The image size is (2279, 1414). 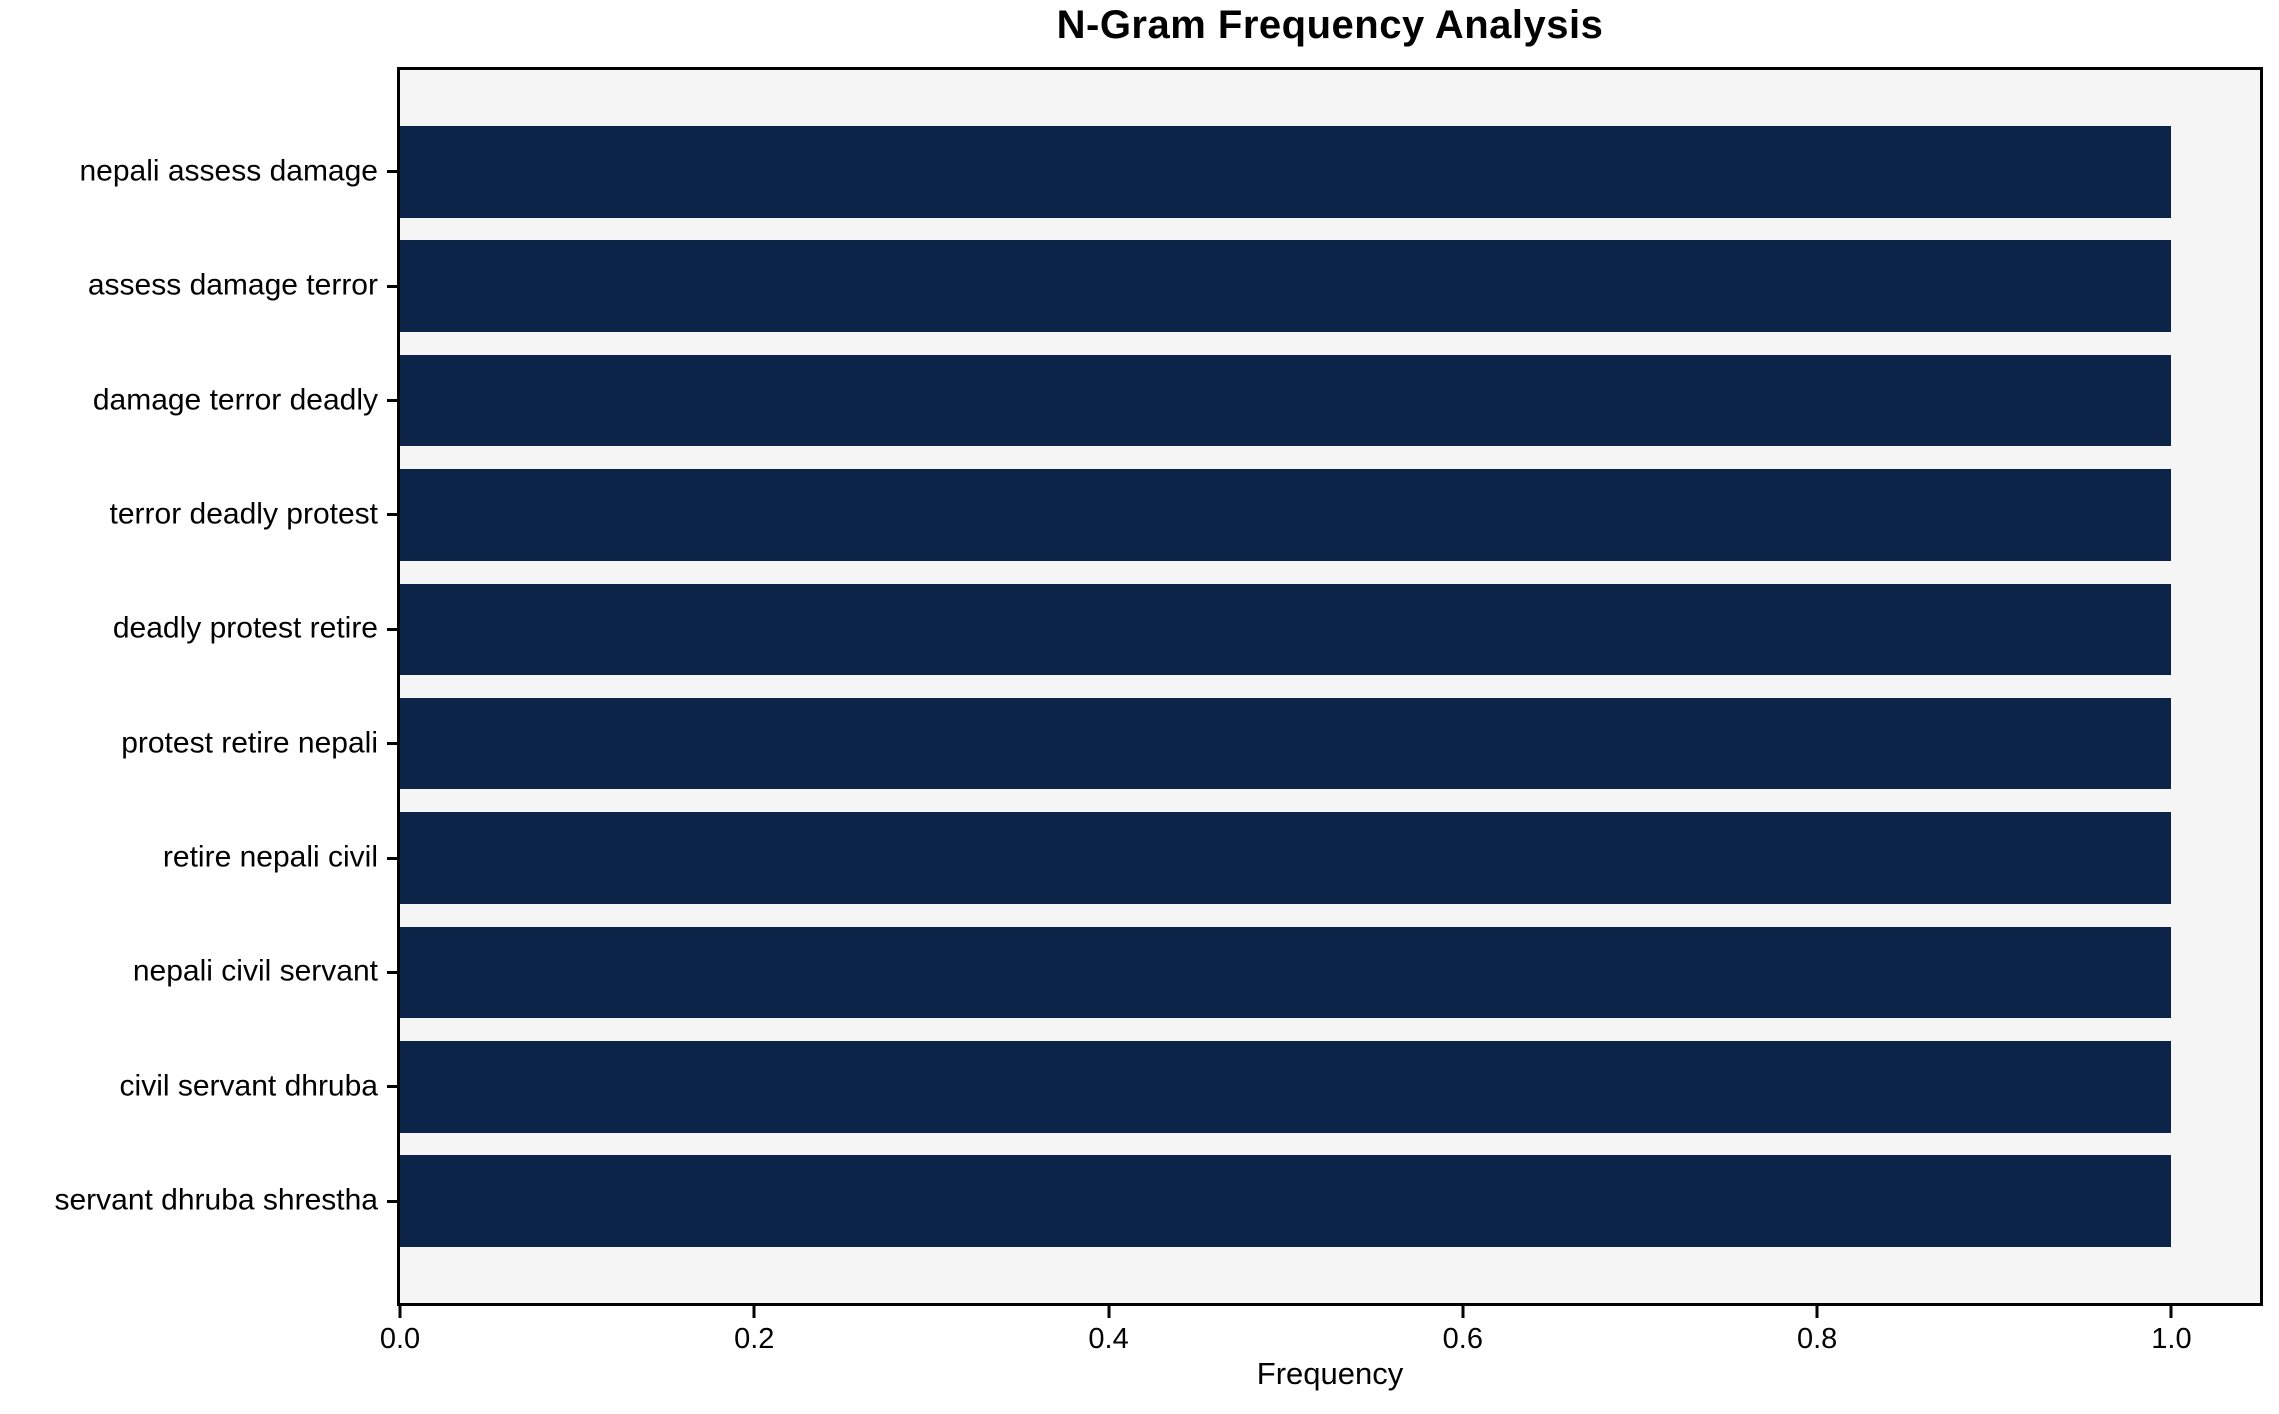 What do you see at coordinates (1463, 1339) in the screenshot?
I see `x-tick-label: 0.6` at bounding box center [1463, 1339].